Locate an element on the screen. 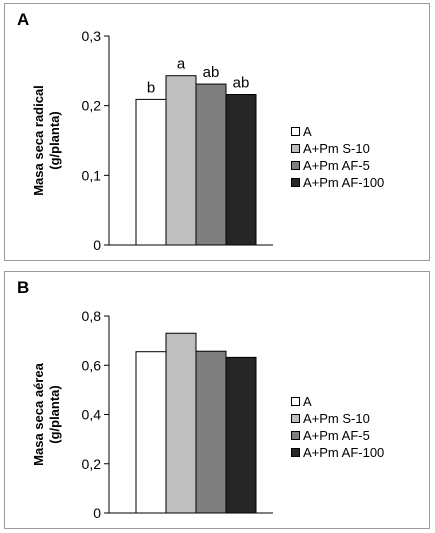 The height and width of the screenshot is (533, 435). significance-label: a is located at coordinates (181, 64).